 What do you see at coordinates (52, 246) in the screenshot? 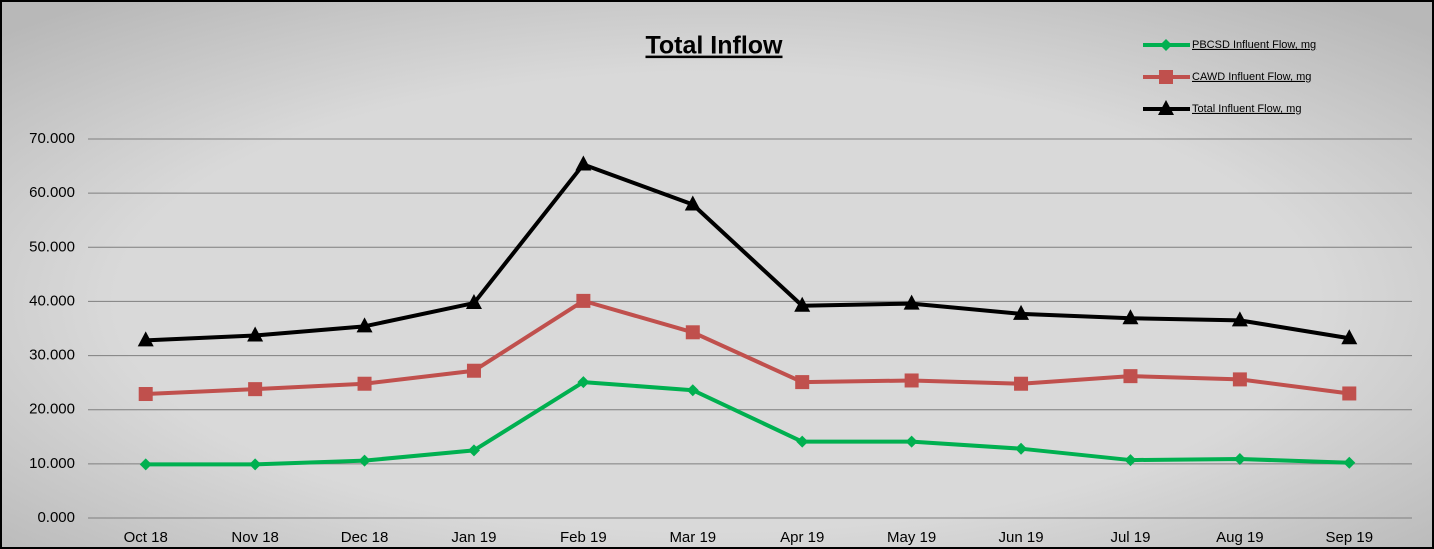
I see `y-tick-label: 50.000` at bounding box center [52, 246].